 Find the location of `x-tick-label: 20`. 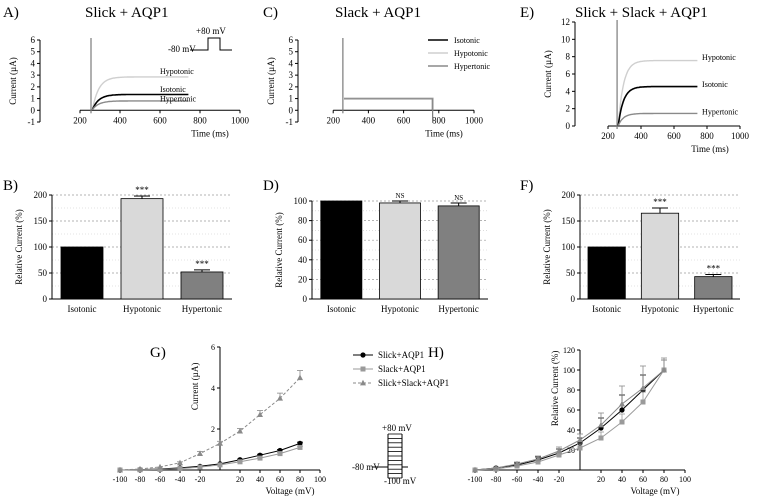

x-tick-label: 20 is located at coordinates (601, 479).